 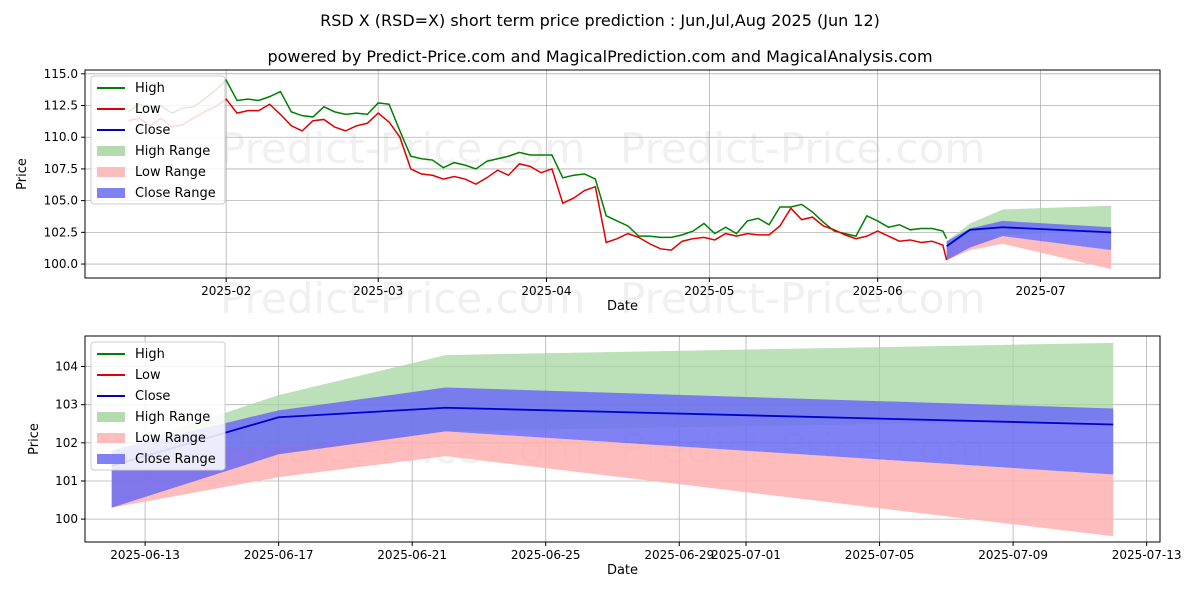 I want to click on y-tick-label: 104, so click(x=66, y=367).